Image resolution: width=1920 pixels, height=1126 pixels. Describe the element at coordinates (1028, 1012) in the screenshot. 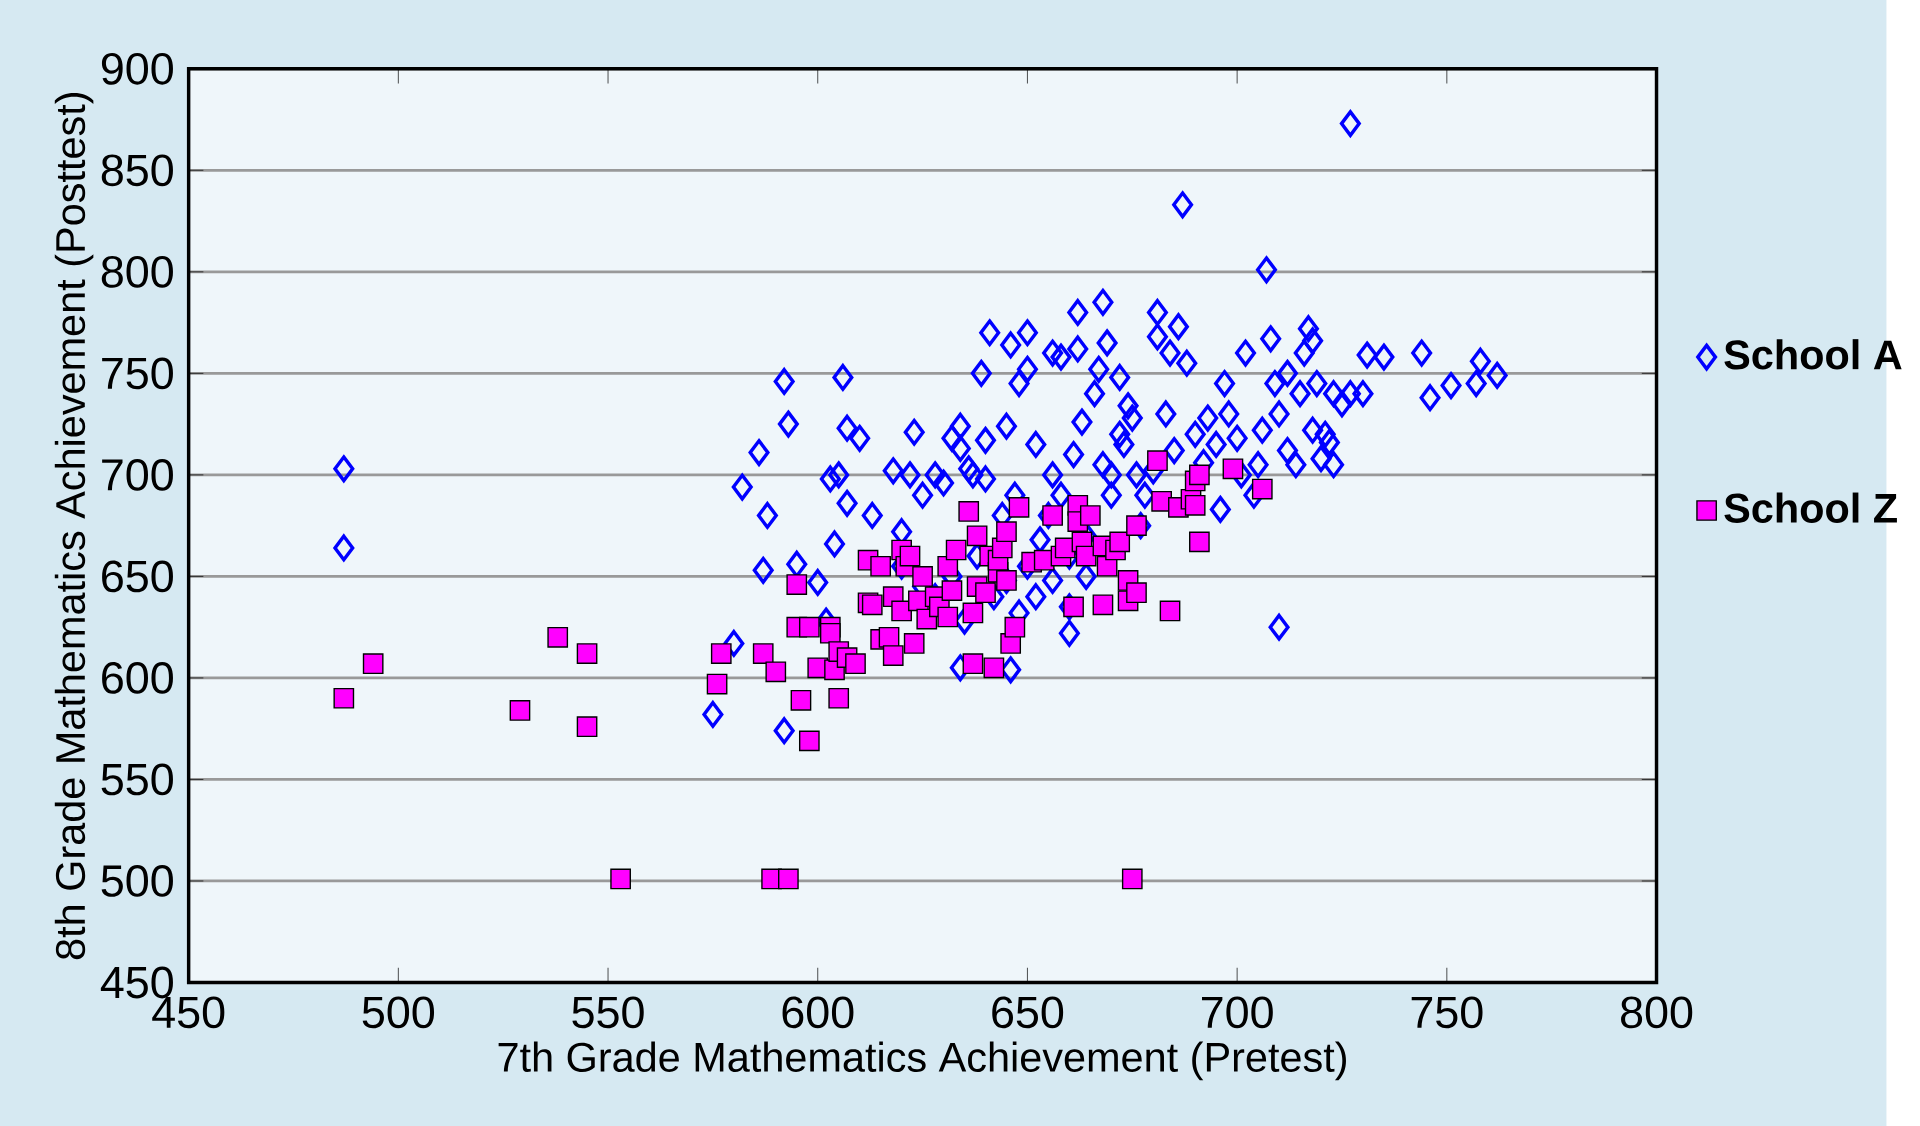

I see `x-tick-label: 650` at that location.